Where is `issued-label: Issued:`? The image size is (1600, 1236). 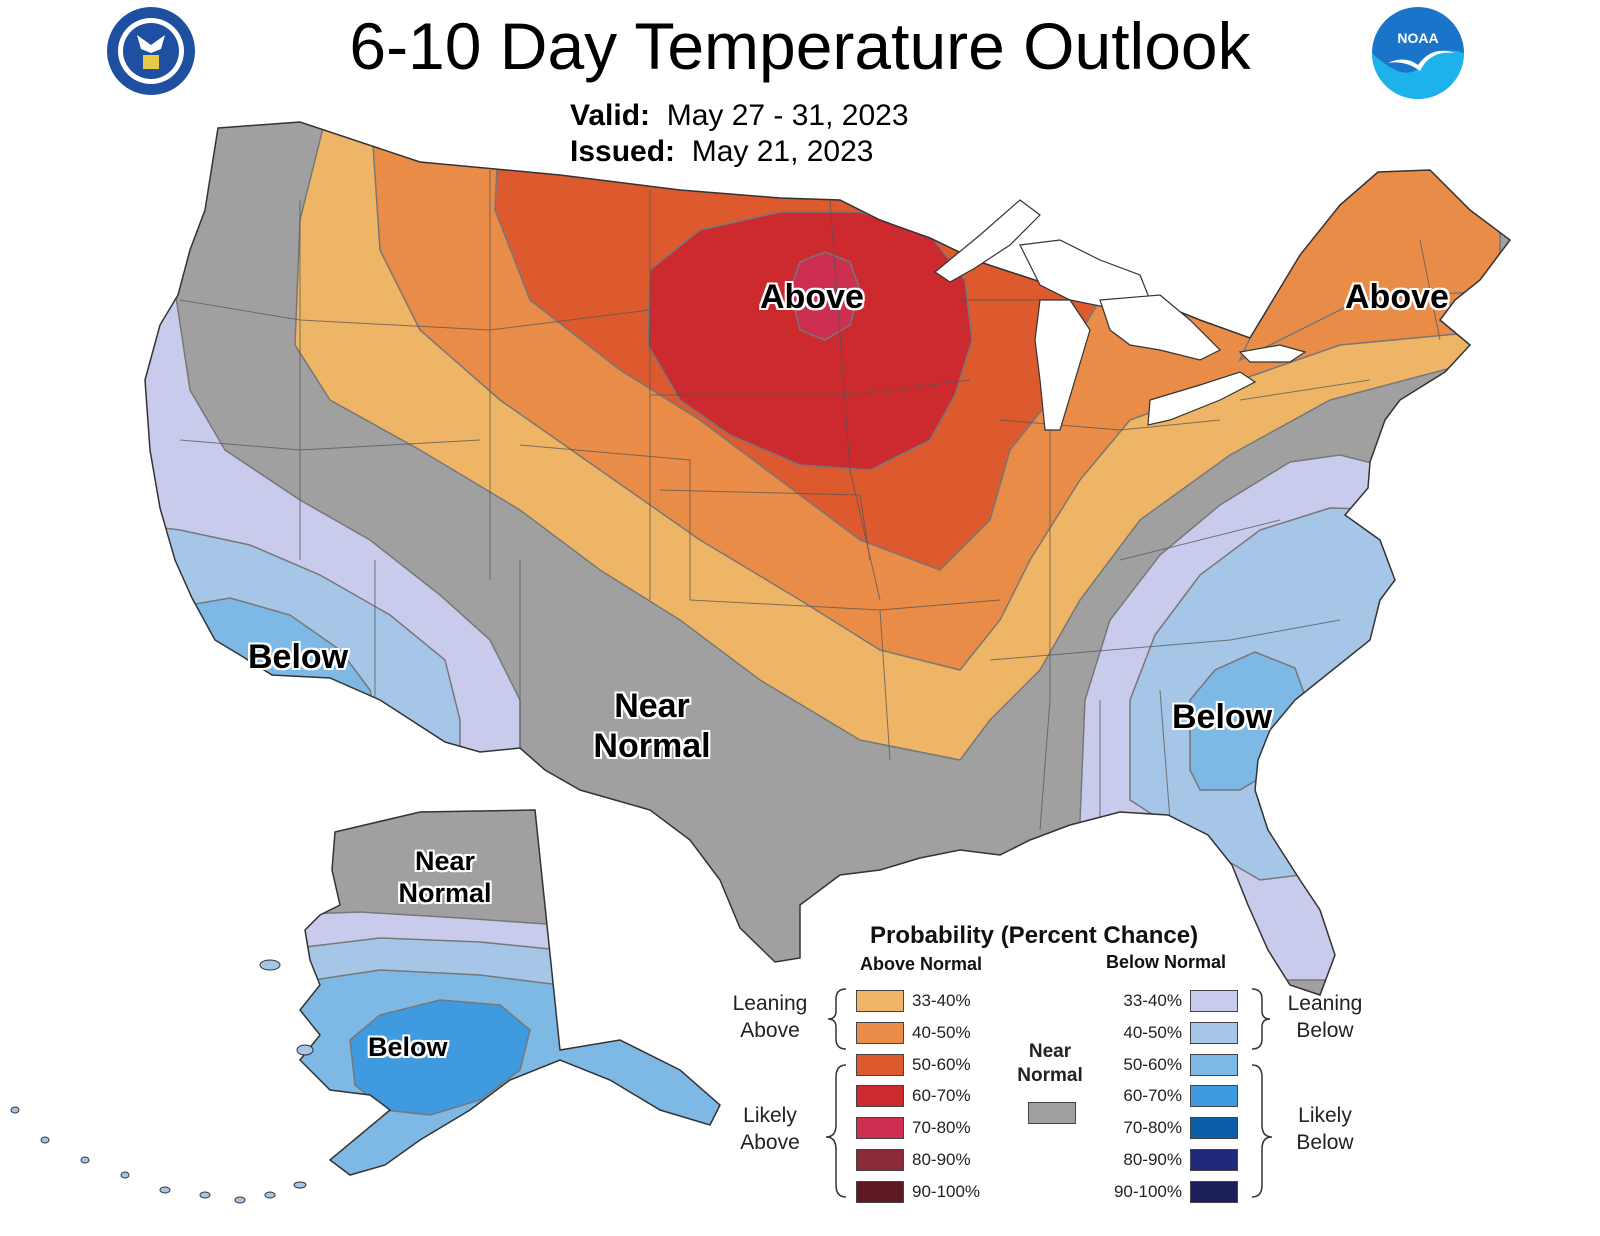
issued-label: Issued: is located at coordinates (623, 151).